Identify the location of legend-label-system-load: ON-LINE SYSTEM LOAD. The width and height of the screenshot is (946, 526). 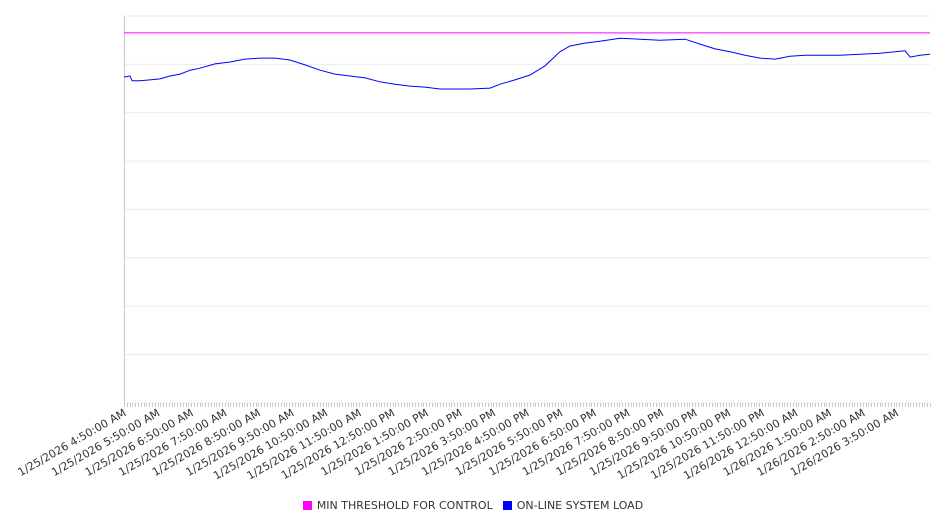
(580, 505).